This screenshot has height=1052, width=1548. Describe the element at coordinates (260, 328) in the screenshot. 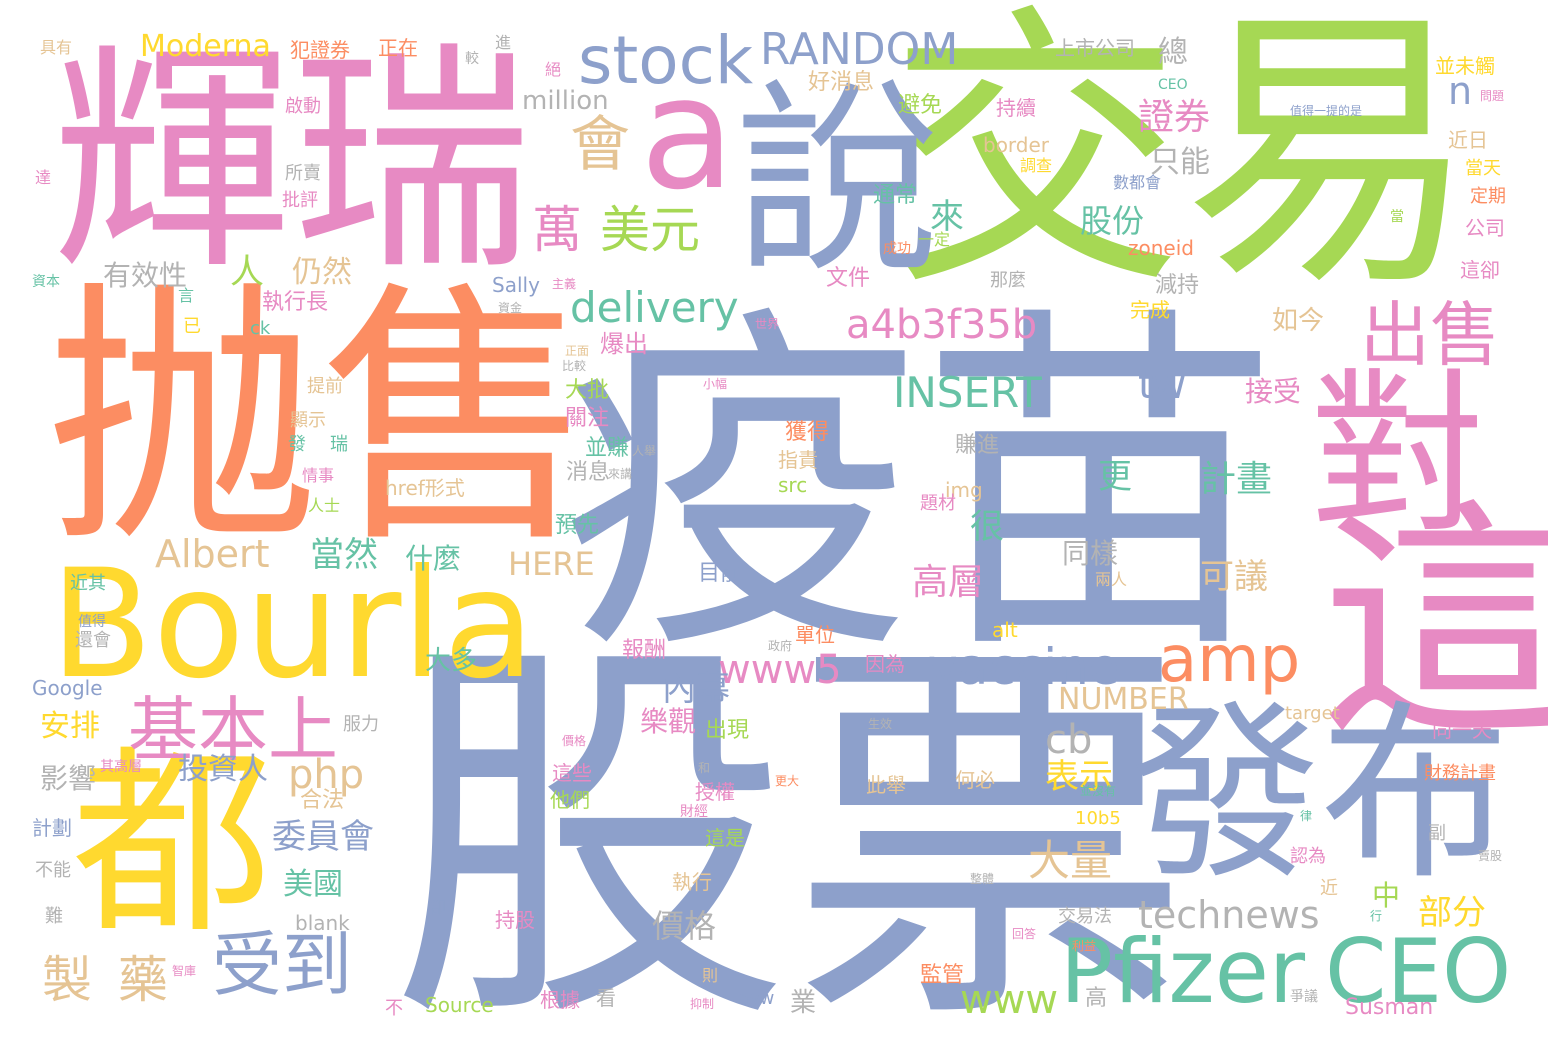

I see `word-ck: ck` at that location.